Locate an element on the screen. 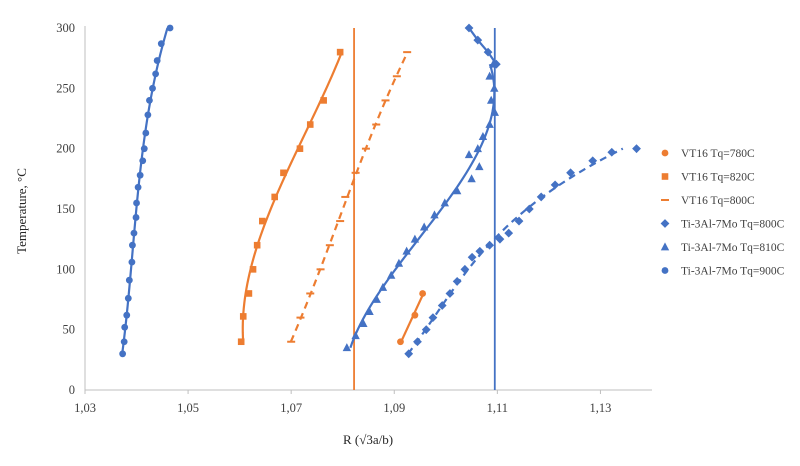 This screenshot has width=800, height=466. legend-label: Ti-3Al-7Mo Tq=810C is located at coordinates (733, 248).